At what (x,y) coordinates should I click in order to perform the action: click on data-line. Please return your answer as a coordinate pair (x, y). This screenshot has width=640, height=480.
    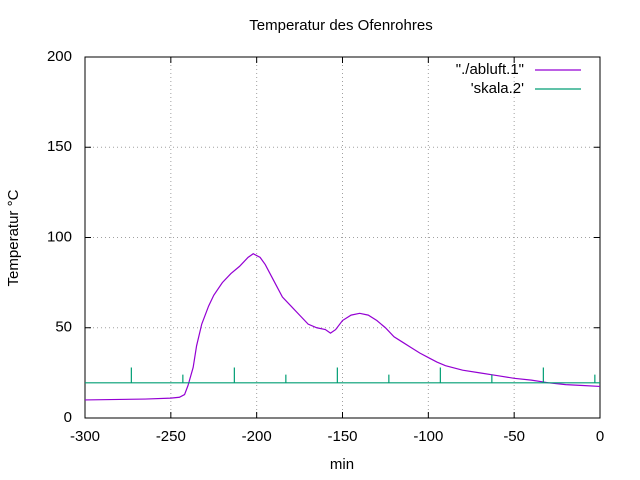
    Looking at the image, I should click on (342, 375).